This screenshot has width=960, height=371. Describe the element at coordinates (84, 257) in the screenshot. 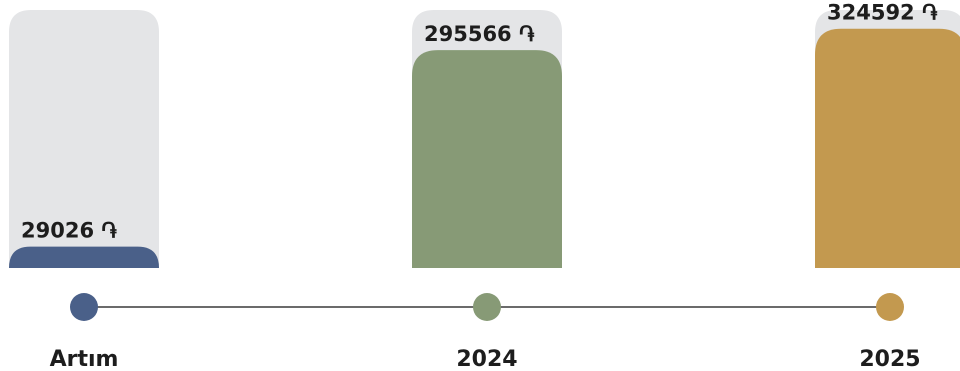

I see `bar-Artım` at that location.